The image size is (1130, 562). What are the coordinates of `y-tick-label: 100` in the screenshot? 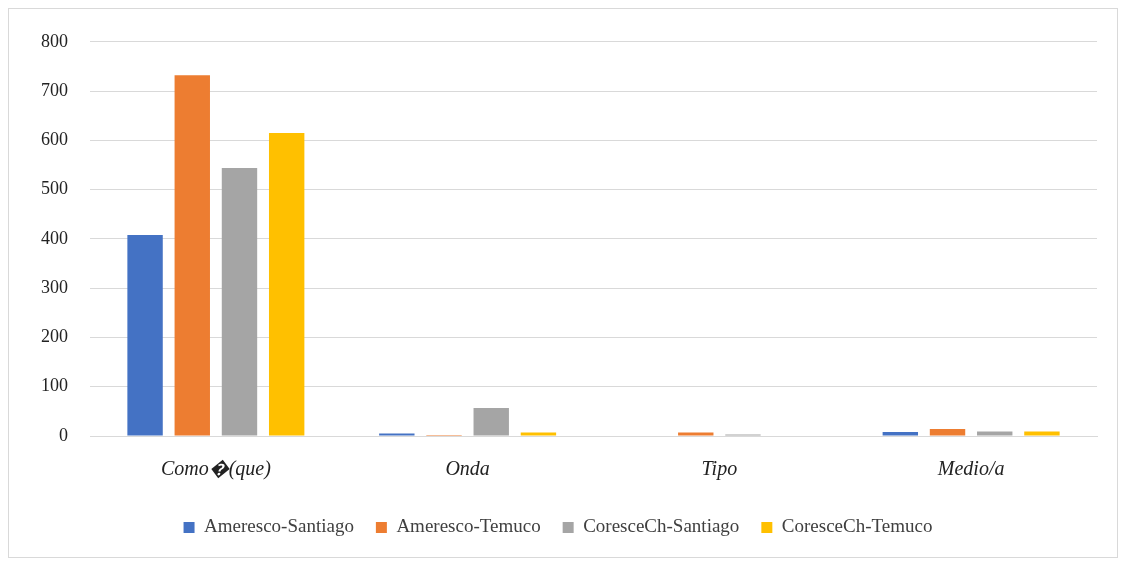 It's located at (54, 385).